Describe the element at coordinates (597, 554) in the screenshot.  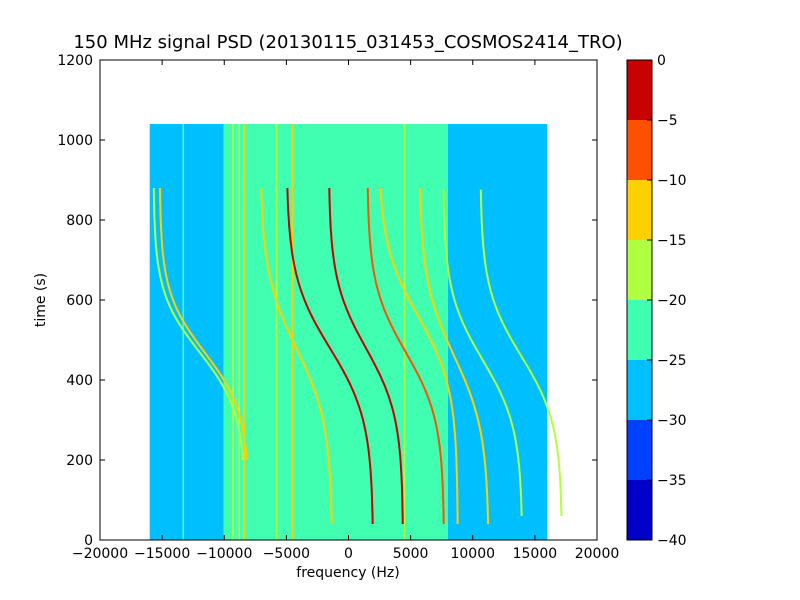
I see `x-tick-label-8: 20000` at that location.